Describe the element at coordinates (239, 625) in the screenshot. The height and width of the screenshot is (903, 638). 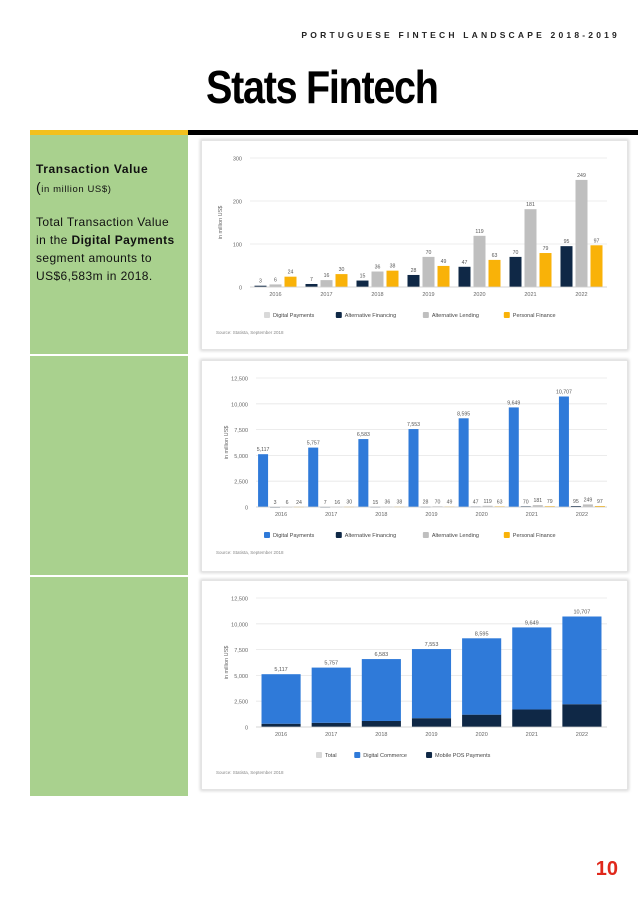
I see `y-tick-label: 10,000` at that location.